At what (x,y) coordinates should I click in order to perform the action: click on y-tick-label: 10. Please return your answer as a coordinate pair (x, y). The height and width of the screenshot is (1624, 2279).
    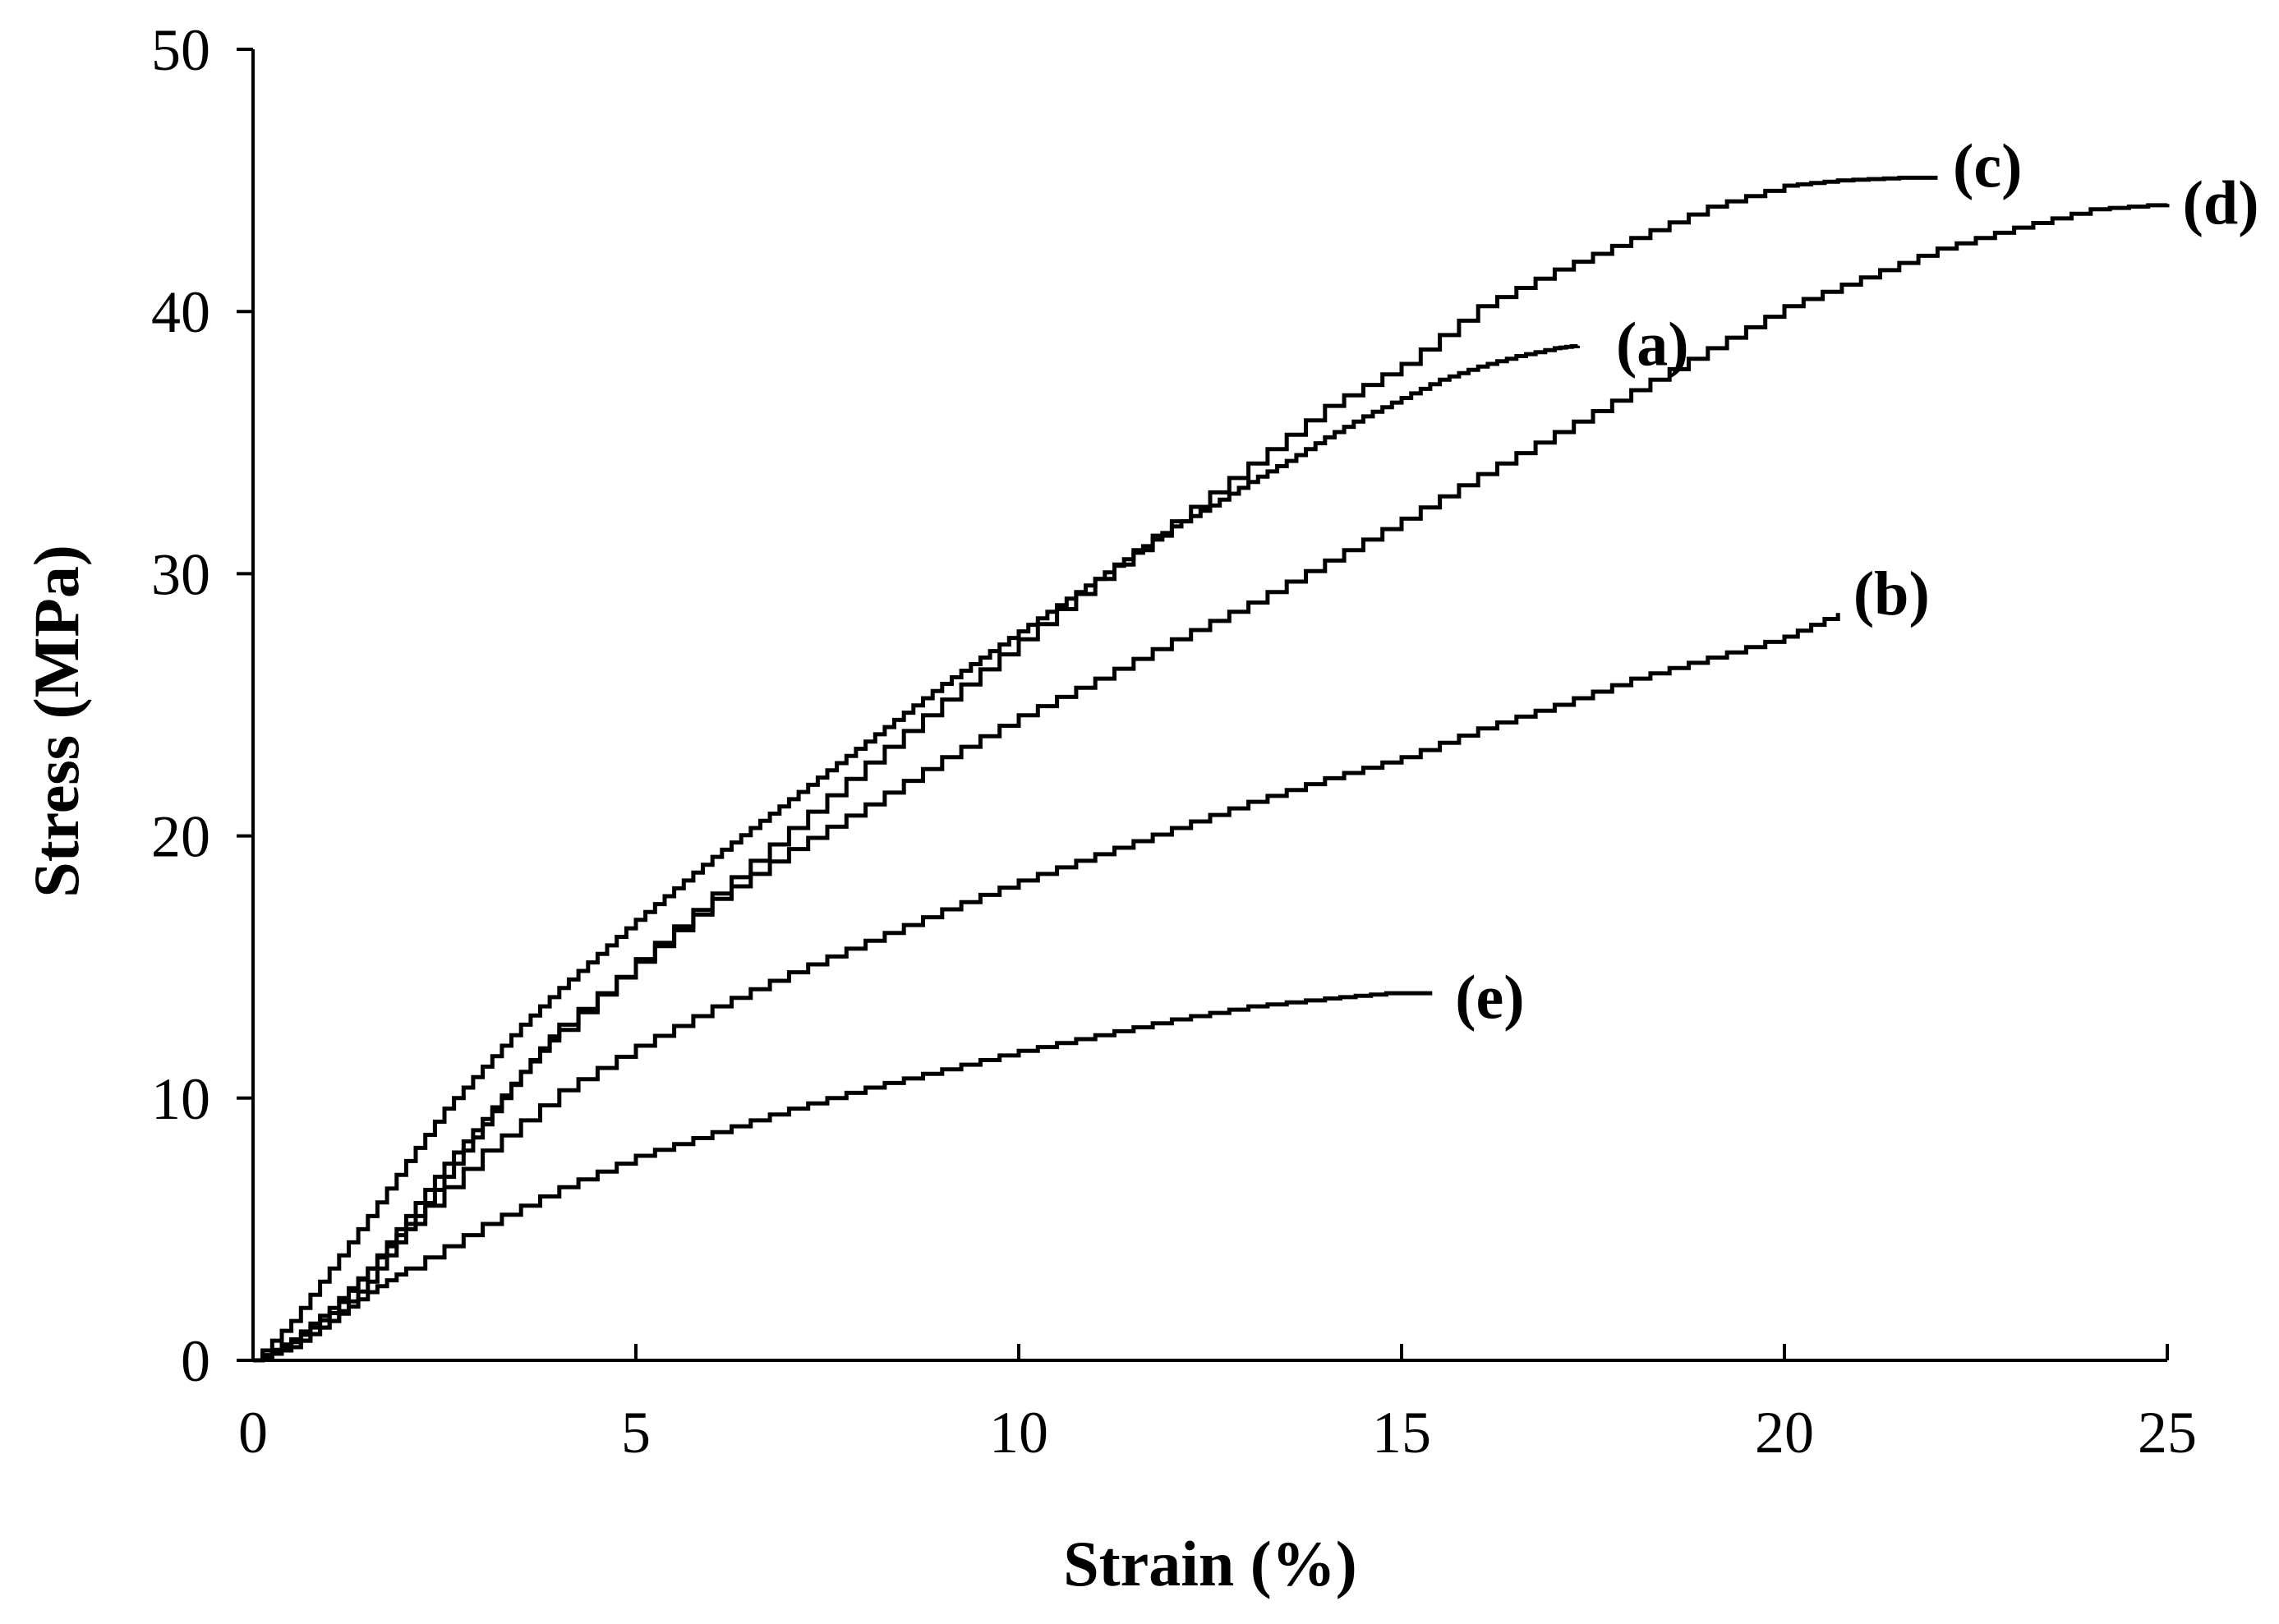
    Looking at the image, I should click on (180, 1099).